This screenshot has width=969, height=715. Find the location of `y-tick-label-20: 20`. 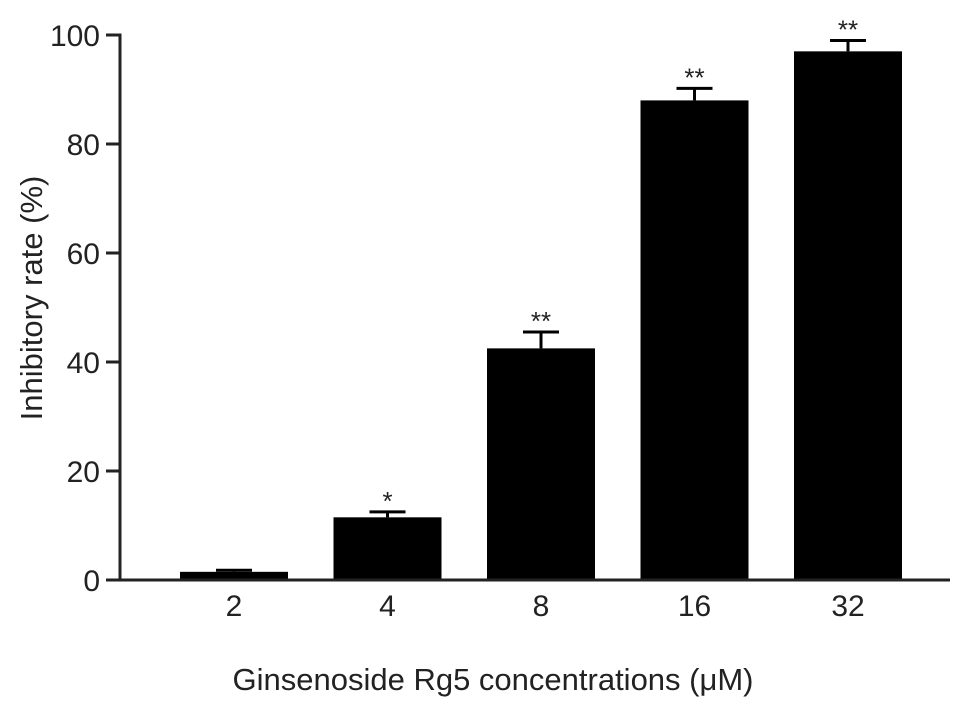

y-tick-label-20: 20 is located at coordinates (83, 472).